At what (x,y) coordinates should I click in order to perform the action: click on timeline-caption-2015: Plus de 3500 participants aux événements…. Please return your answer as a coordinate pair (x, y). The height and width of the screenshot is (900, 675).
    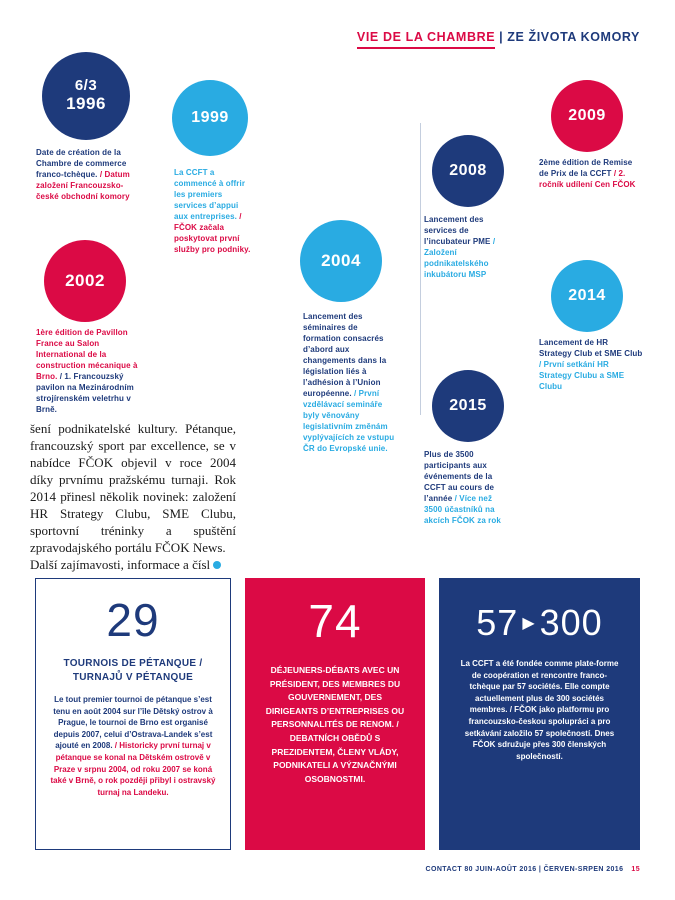
    Looking at the image, I should click on (468, 487).